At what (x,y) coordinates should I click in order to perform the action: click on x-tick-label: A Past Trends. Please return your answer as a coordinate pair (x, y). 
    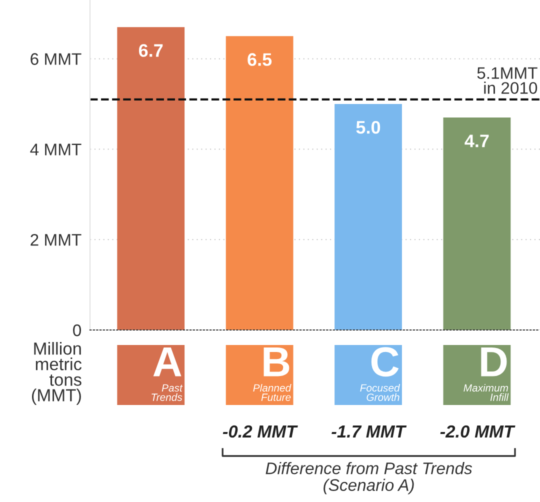
    Looking at the image, I should click on (167, 374).